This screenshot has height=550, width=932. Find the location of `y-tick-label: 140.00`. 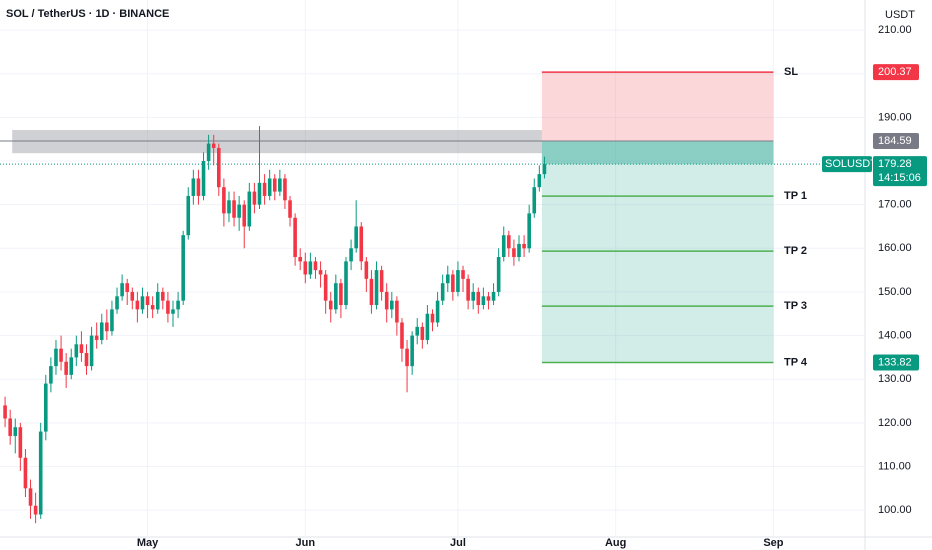

y-tick-label: 140.00 is located at coordinates (895, 335).